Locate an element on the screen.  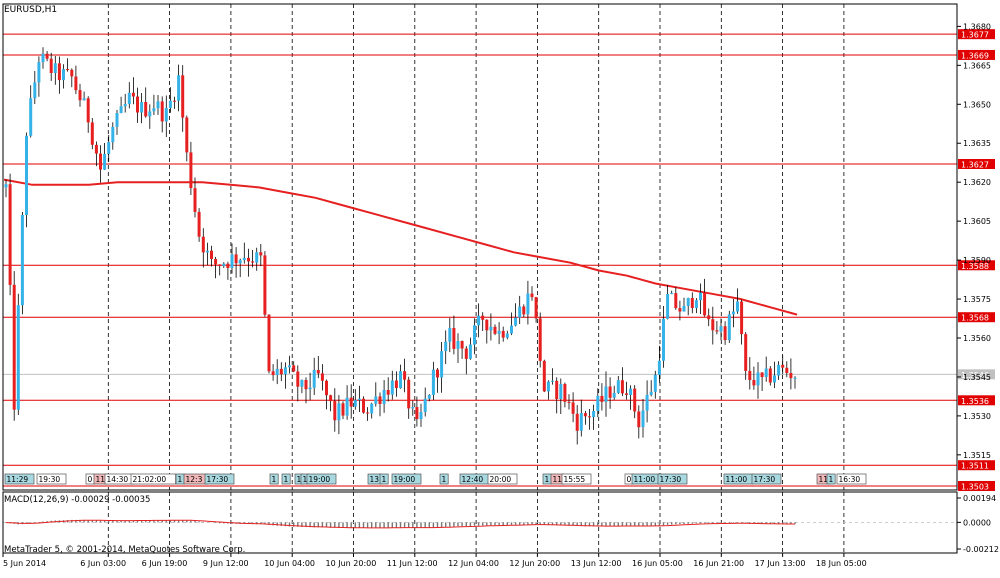
level-price-label: 1.3536 is located at coordinates (975, 401).